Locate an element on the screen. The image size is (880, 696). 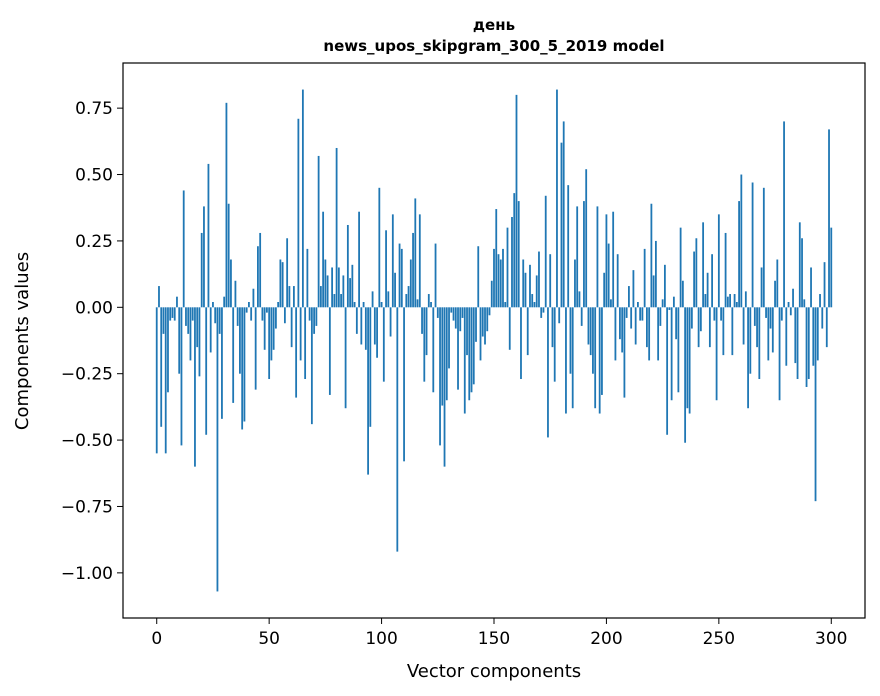
x-tick-label: 150 is located at coordinates (494, 639).